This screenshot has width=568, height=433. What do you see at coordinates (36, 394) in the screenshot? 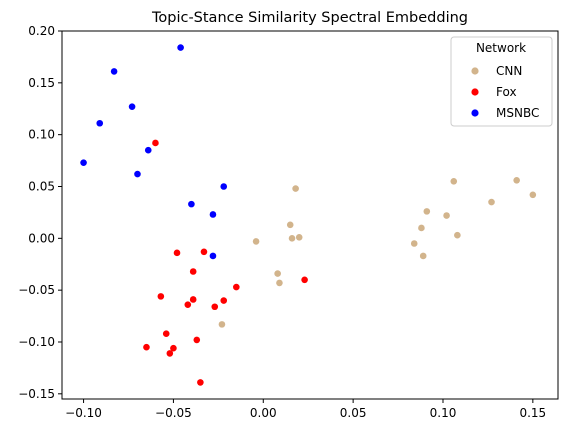
I see `y-tick-label: −0.15` at bounding box center [36, 394].